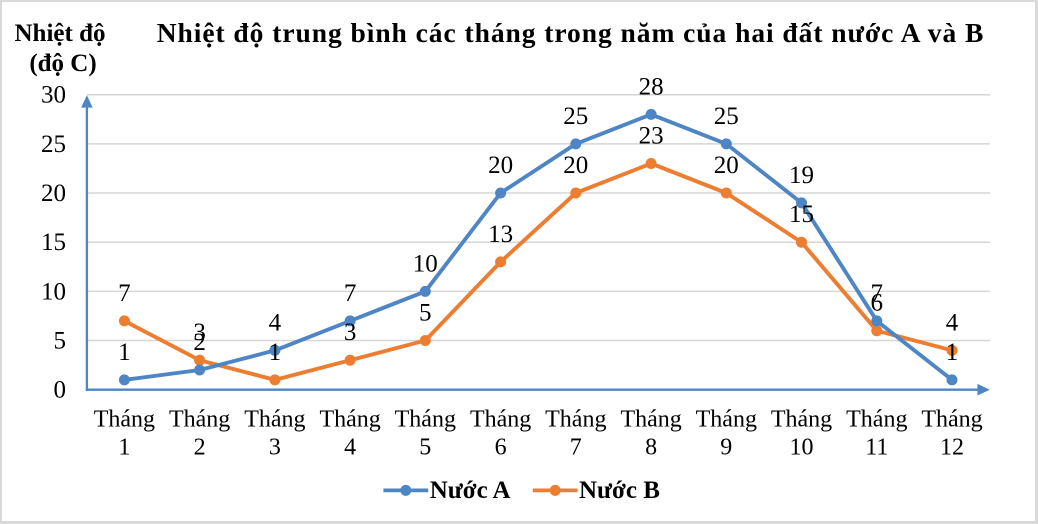  I want to click on svg-text: 9, so click(726, 448).